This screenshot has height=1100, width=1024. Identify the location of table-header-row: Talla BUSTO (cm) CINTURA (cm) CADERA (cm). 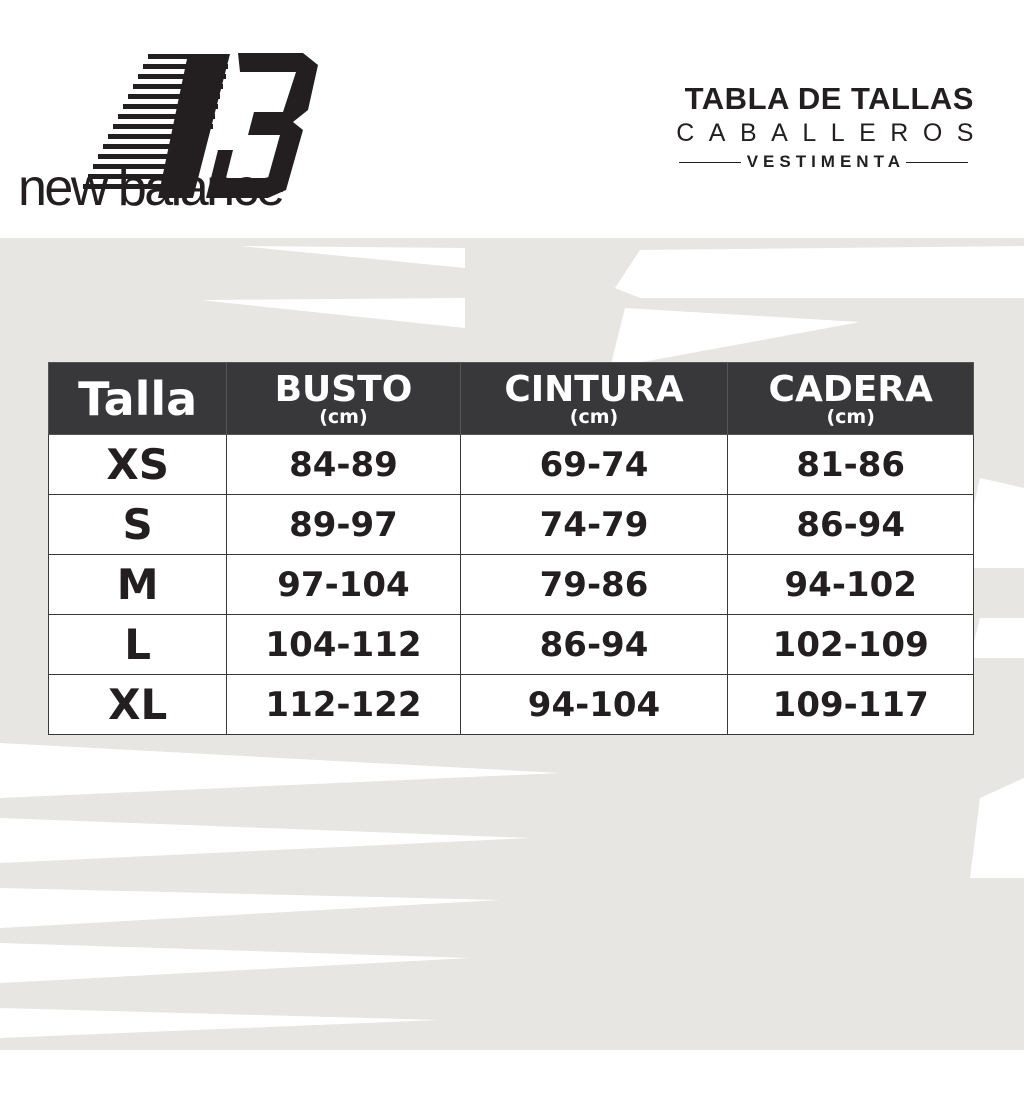
(510, 398).